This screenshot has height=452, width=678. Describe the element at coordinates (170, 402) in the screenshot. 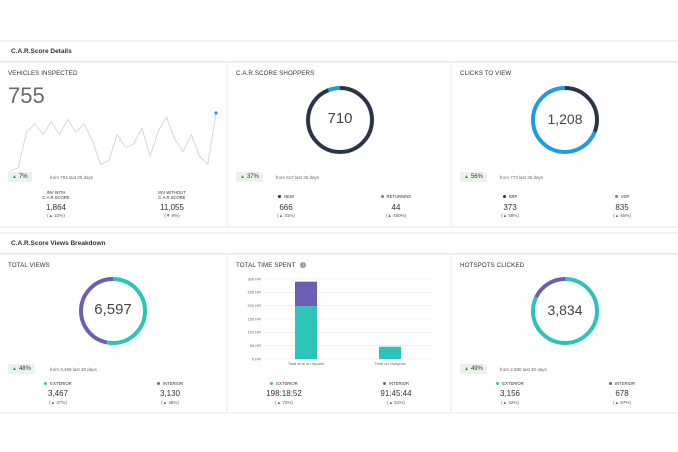

I see `interior-change: (▲ 48%)` at that location.